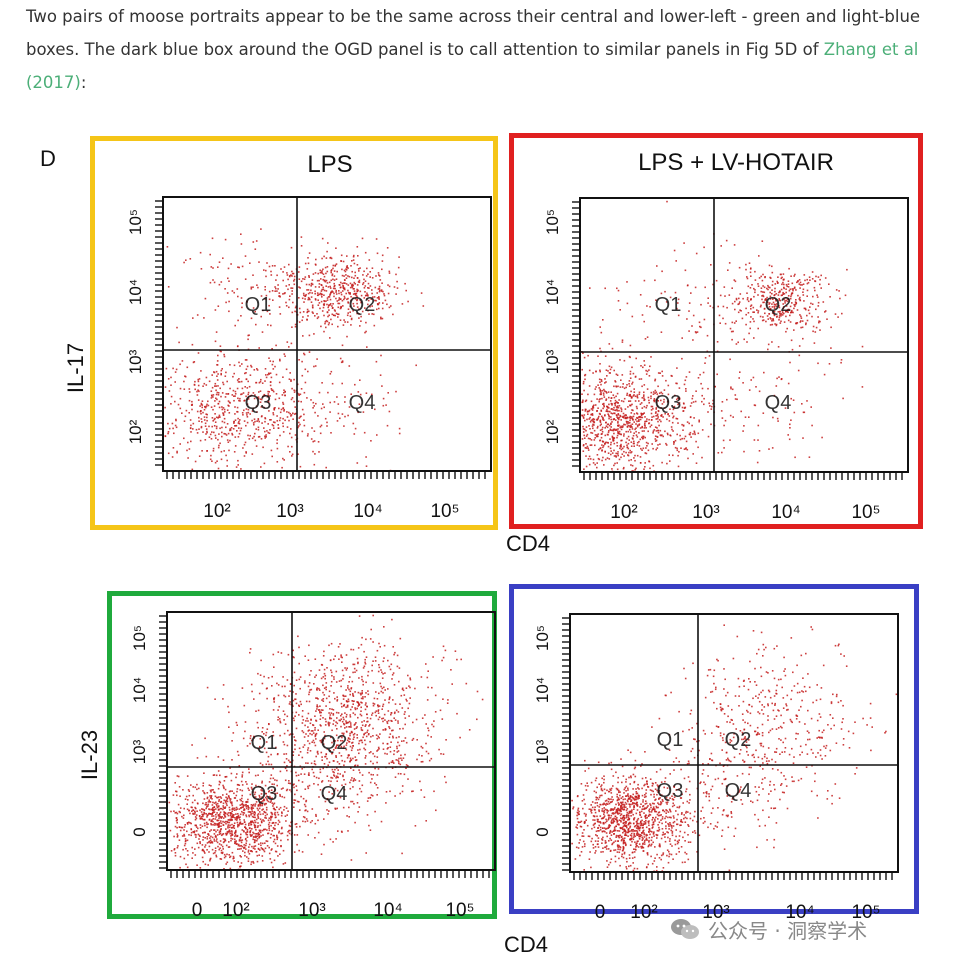  I want to click on top-right-plot-frame, so click(744, 335).